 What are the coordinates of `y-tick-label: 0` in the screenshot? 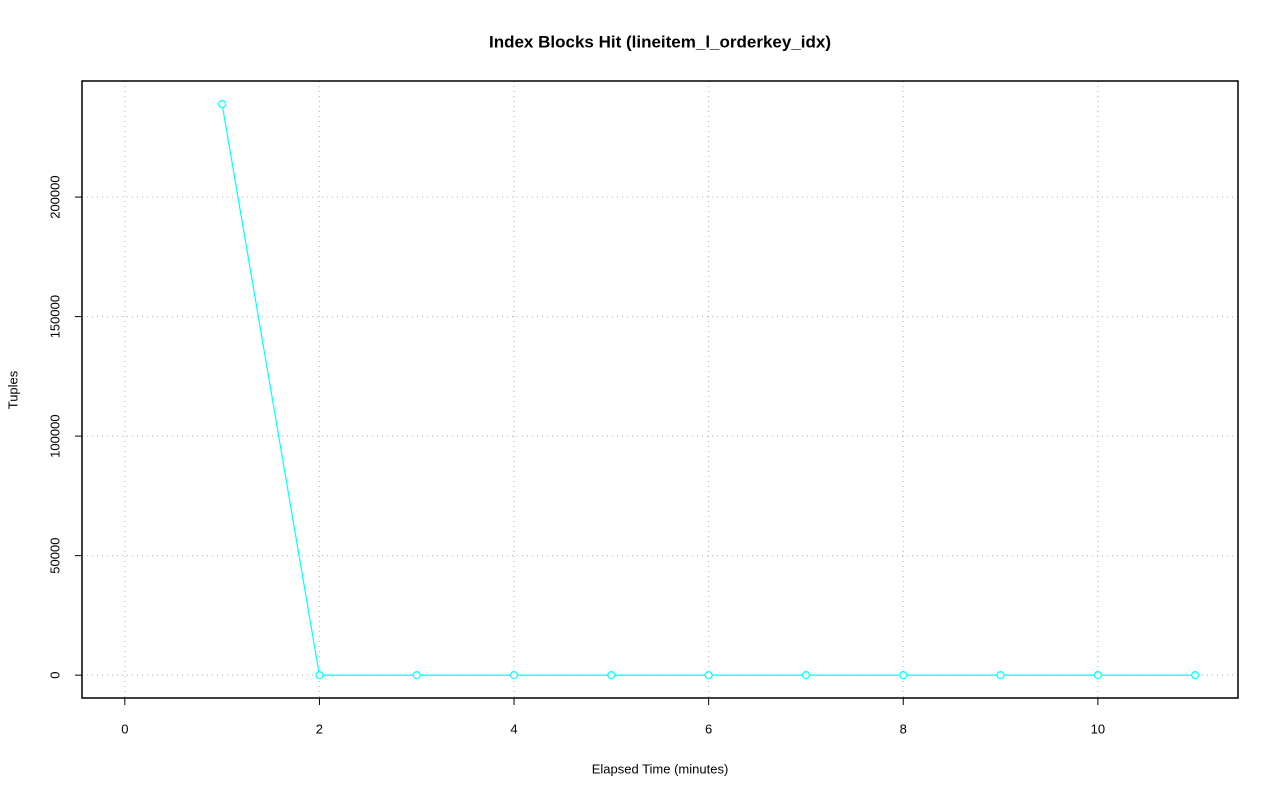 It's located at (54, 675).